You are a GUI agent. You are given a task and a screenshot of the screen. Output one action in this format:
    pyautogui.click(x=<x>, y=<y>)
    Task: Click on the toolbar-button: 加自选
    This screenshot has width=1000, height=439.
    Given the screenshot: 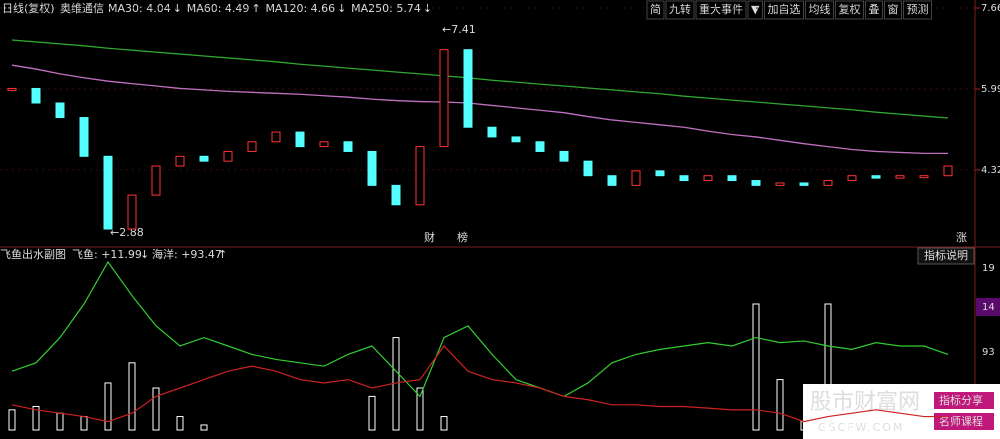 What is the action you would take?
    pyautogui.click(x=783, y=9)
    